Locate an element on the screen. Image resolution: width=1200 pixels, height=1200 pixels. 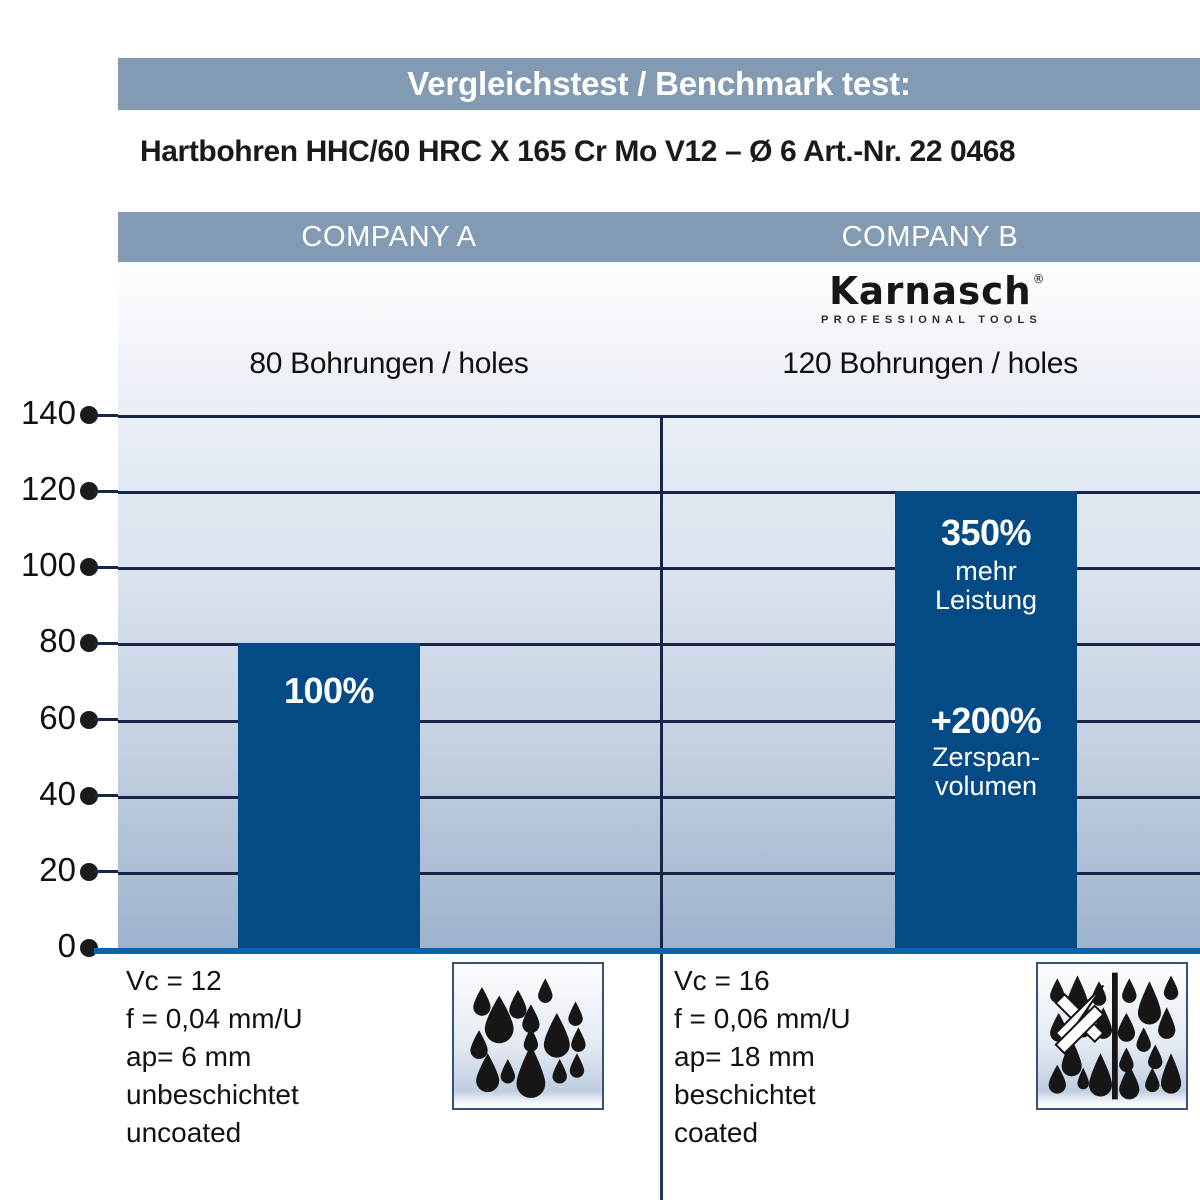
spec-a-ap: ap= 6 mm is located at coordinates (189, 1057).